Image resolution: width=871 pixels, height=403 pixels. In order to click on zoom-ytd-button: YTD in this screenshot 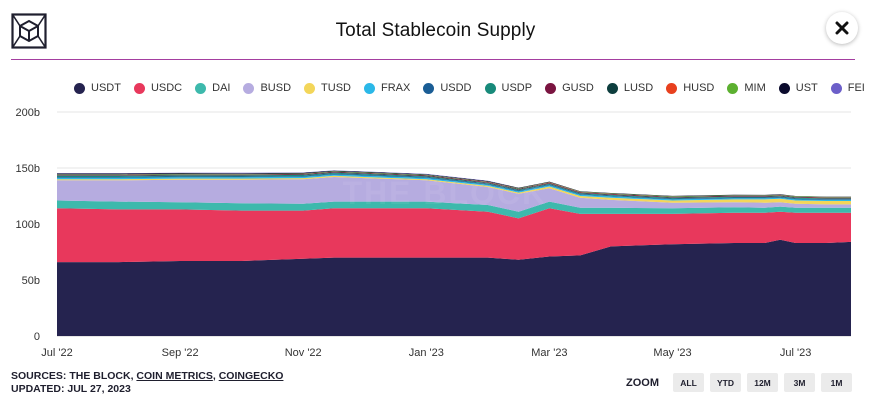, I will do `click(725, 382)`.